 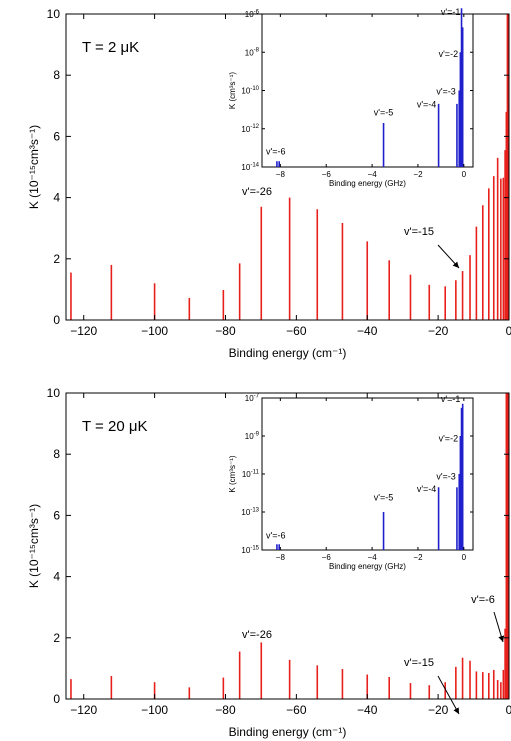 I want to click on inset-y-tick-label: 10⁻¹³, so click(x=250, y=512).